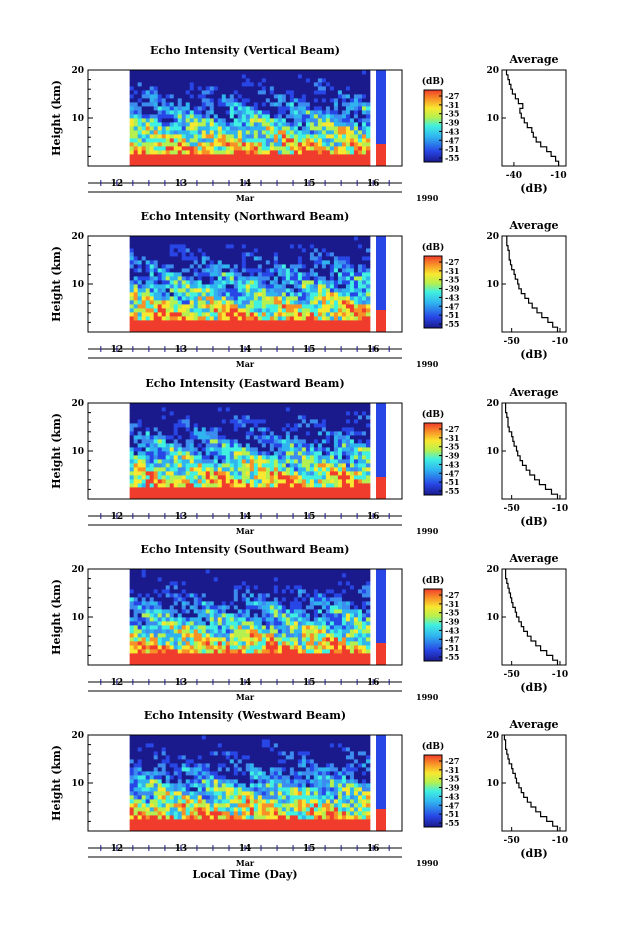 This screenshot has width=620, height=931. I want to click on colorbar-tick-label: -35, so click(452, 280).